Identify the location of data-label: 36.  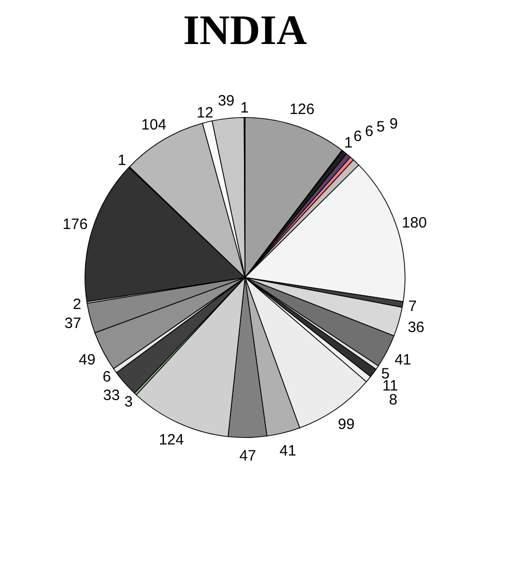
(416, 327).